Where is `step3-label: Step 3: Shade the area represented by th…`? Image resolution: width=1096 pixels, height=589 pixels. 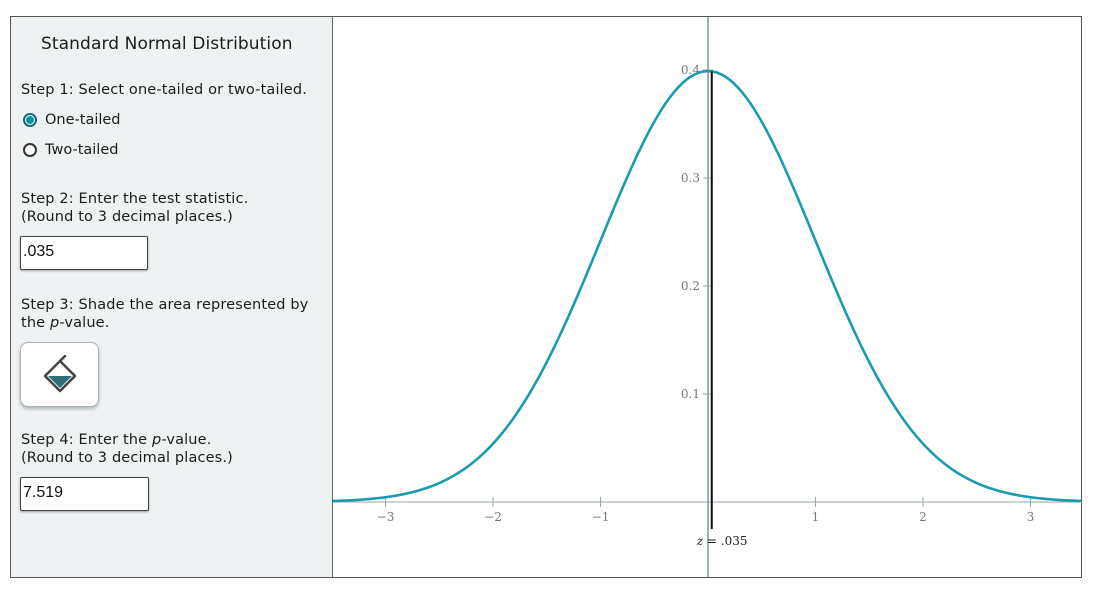 step3-label: Step 3: Shade the area represented by th… is located at coordinates (164, 314).